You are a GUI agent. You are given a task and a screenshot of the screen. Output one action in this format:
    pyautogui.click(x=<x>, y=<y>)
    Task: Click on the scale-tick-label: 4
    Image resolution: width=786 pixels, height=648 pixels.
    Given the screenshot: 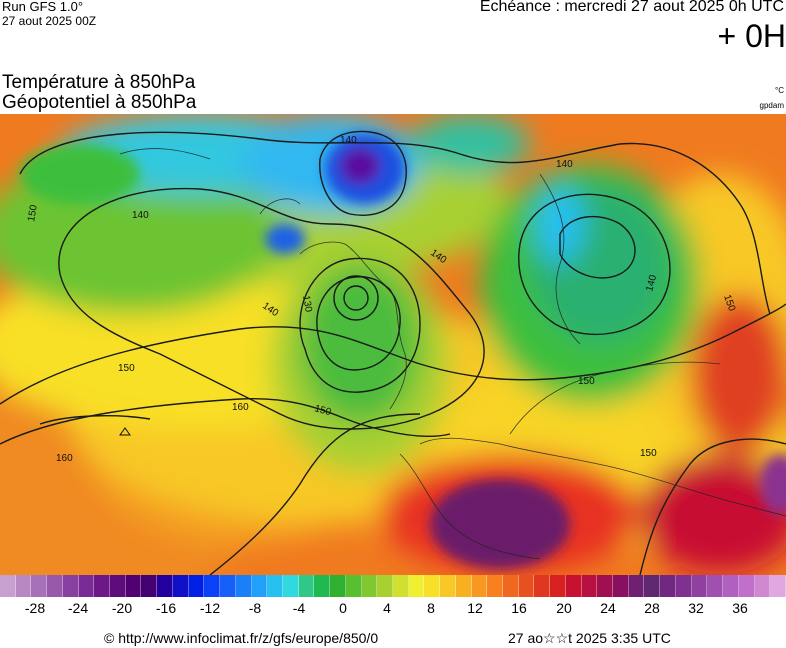 What is the action you would take?
    pyautogui.click(x=387, y=608)
    